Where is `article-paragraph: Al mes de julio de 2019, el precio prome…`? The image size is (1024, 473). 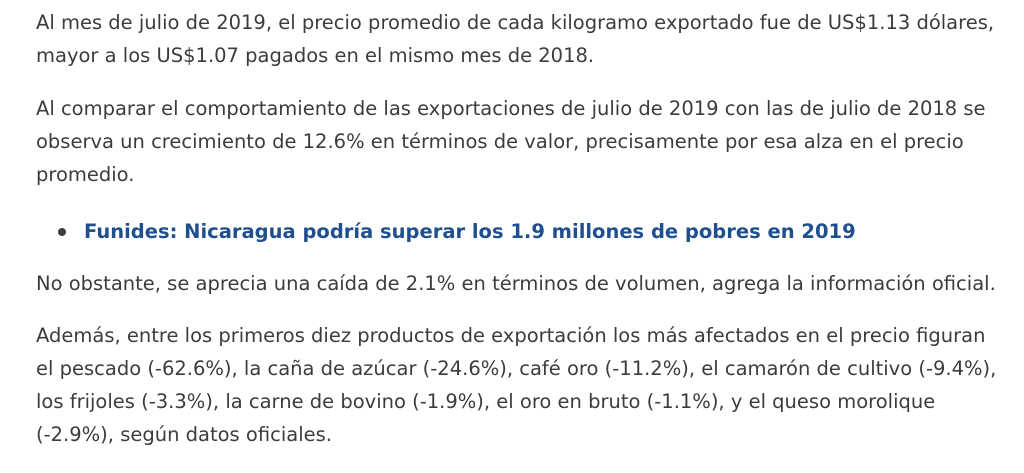
article-paragraph: Al mes de julio de 2019, el precio prome… is located at coordinates (515, 39).